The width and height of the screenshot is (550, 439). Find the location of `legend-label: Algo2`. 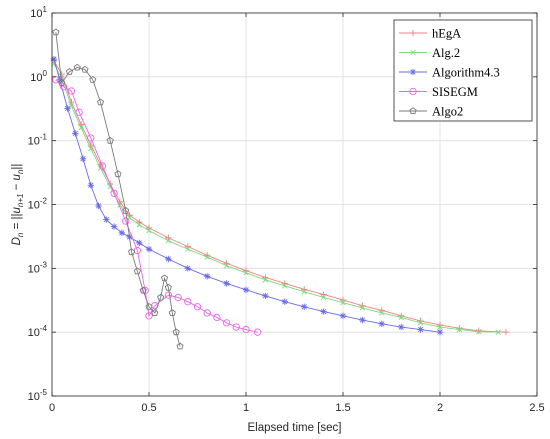

legend-label: Algo2 is located at coordinates (447, 112).